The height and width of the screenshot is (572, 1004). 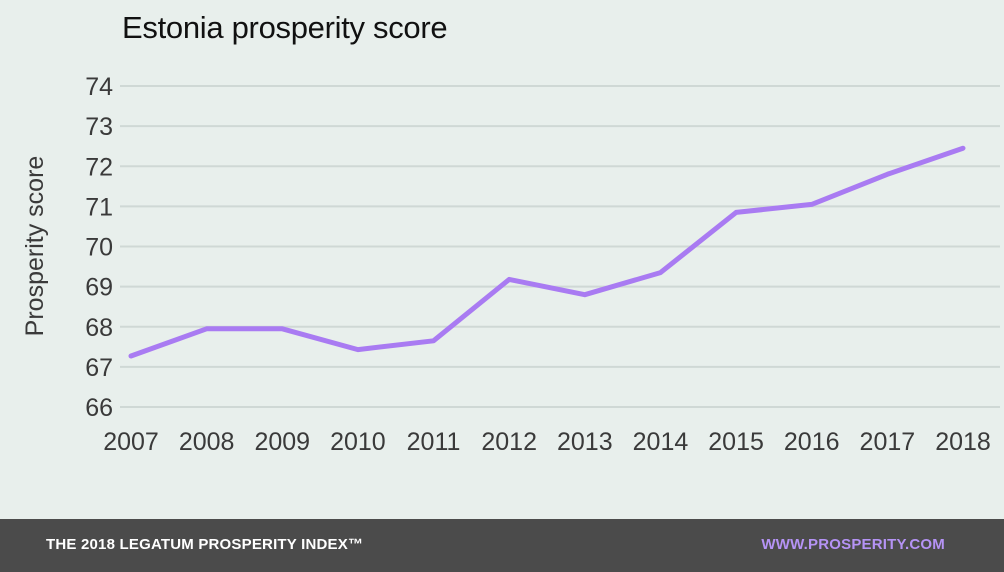 What do you see at coordinates (888, 442) in the screenshot?
I see `x-tick-label: 2017` at bounding box center [888, 442].